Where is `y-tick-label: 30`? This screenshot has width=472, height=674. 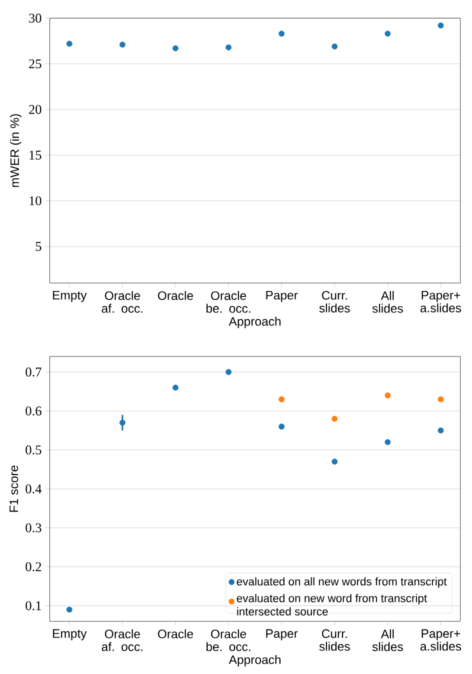 y-tick-label: 30 is located at coordinates (35, 18).